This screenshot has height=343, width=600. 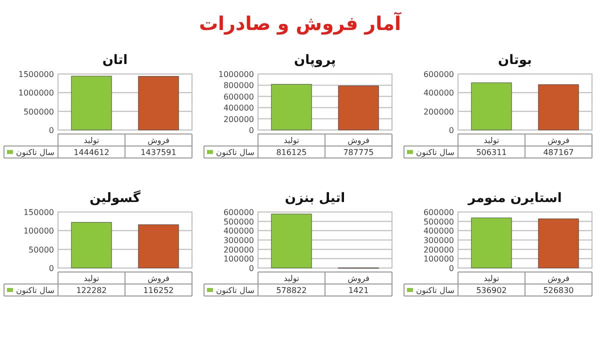 What do you see at coordinates (41, 249) in the screenshot?
I see `y-tick-label: 50000` at bounding box center [41, 249].